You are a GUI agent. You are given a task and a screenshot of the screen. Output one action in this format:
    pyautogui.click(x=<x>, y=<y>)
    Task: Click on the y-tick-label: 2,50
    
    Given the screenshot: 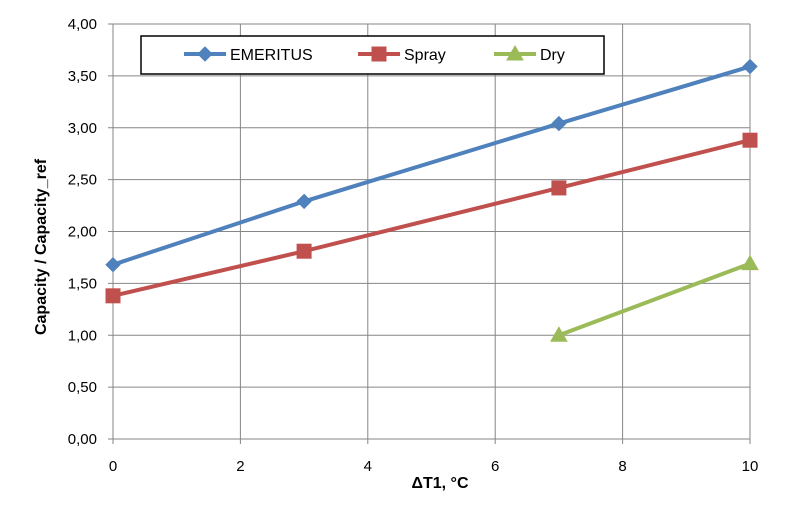 What is the action you would take?
    pyautogui.click(x=82, y=180)
    